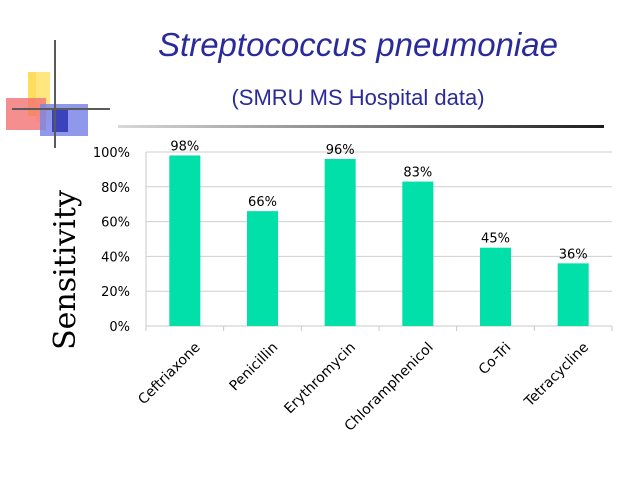 This screenshot has height=479, width=638. What do you see at coordinates (58, 94) in the screenshot?
I see `decorative-squares-logo` at bounding box center [58, 94].